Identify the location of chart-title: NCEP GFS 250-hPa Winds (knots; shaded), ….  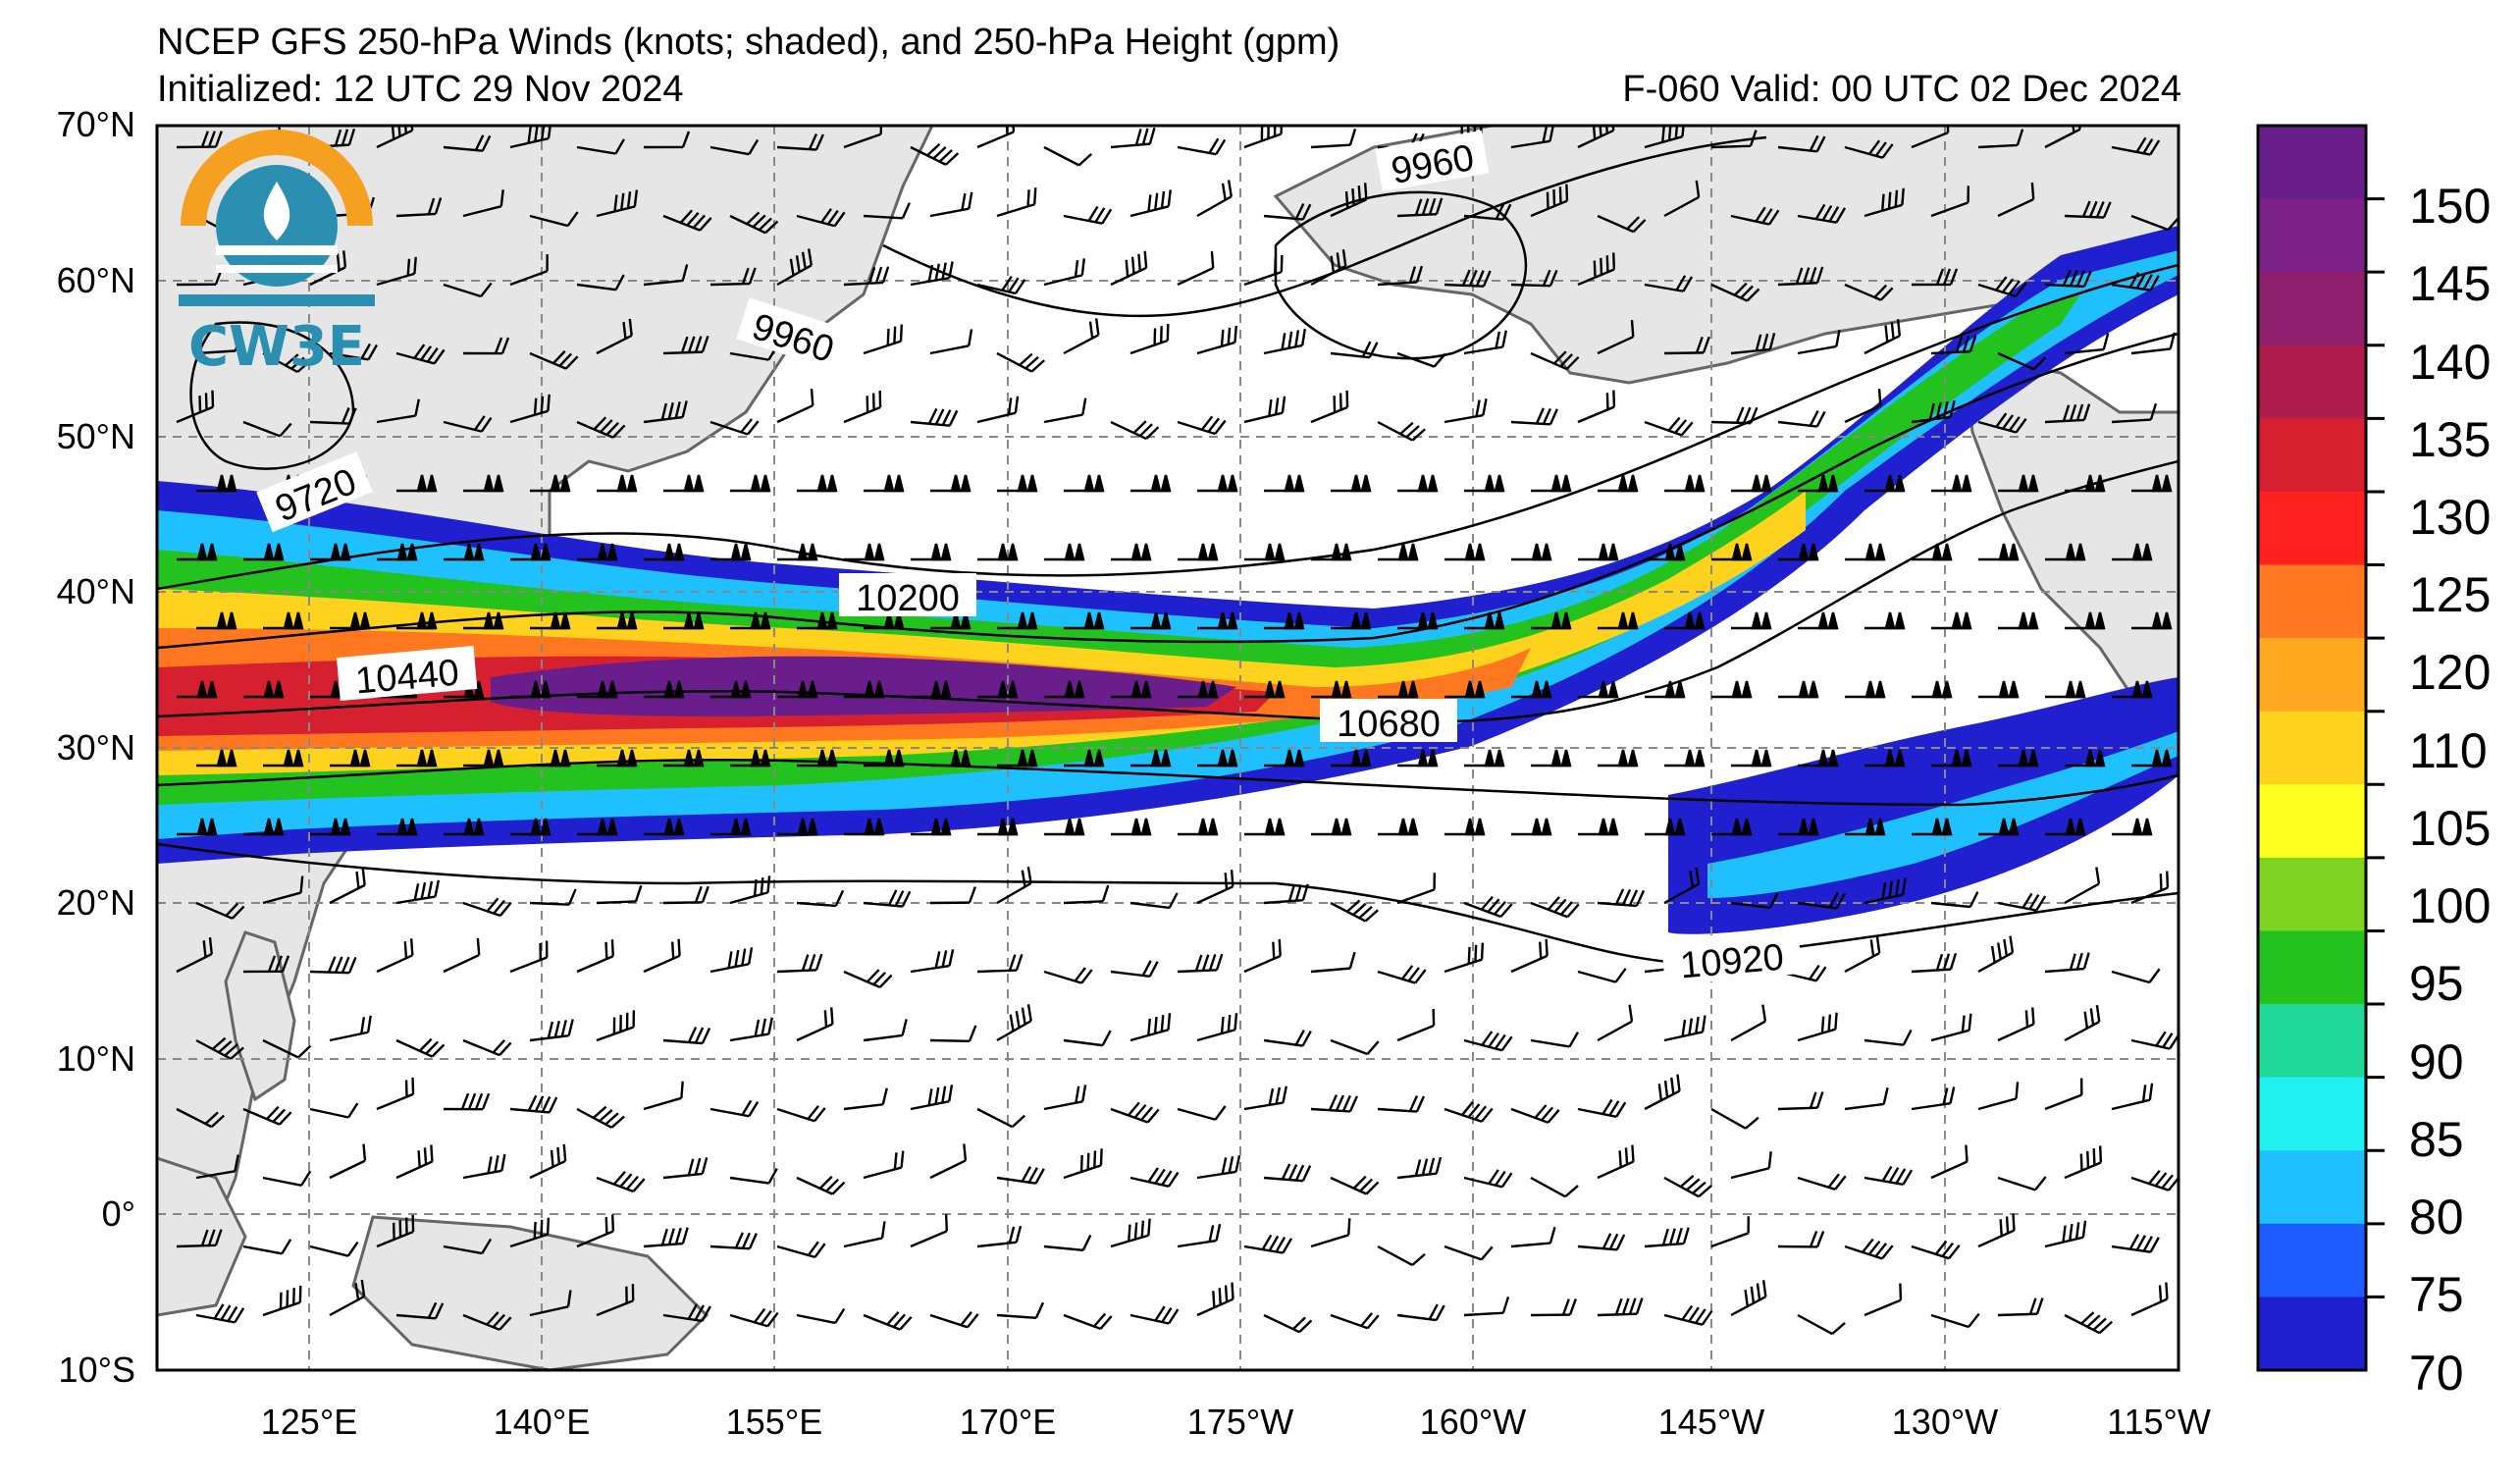
(748, 43).